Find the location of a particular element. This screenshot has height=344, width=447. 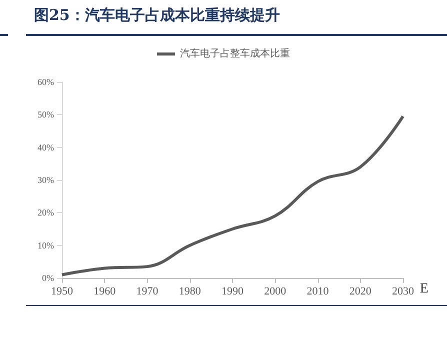

x-tick-label: 2020 is located at coordinates (360, 292).